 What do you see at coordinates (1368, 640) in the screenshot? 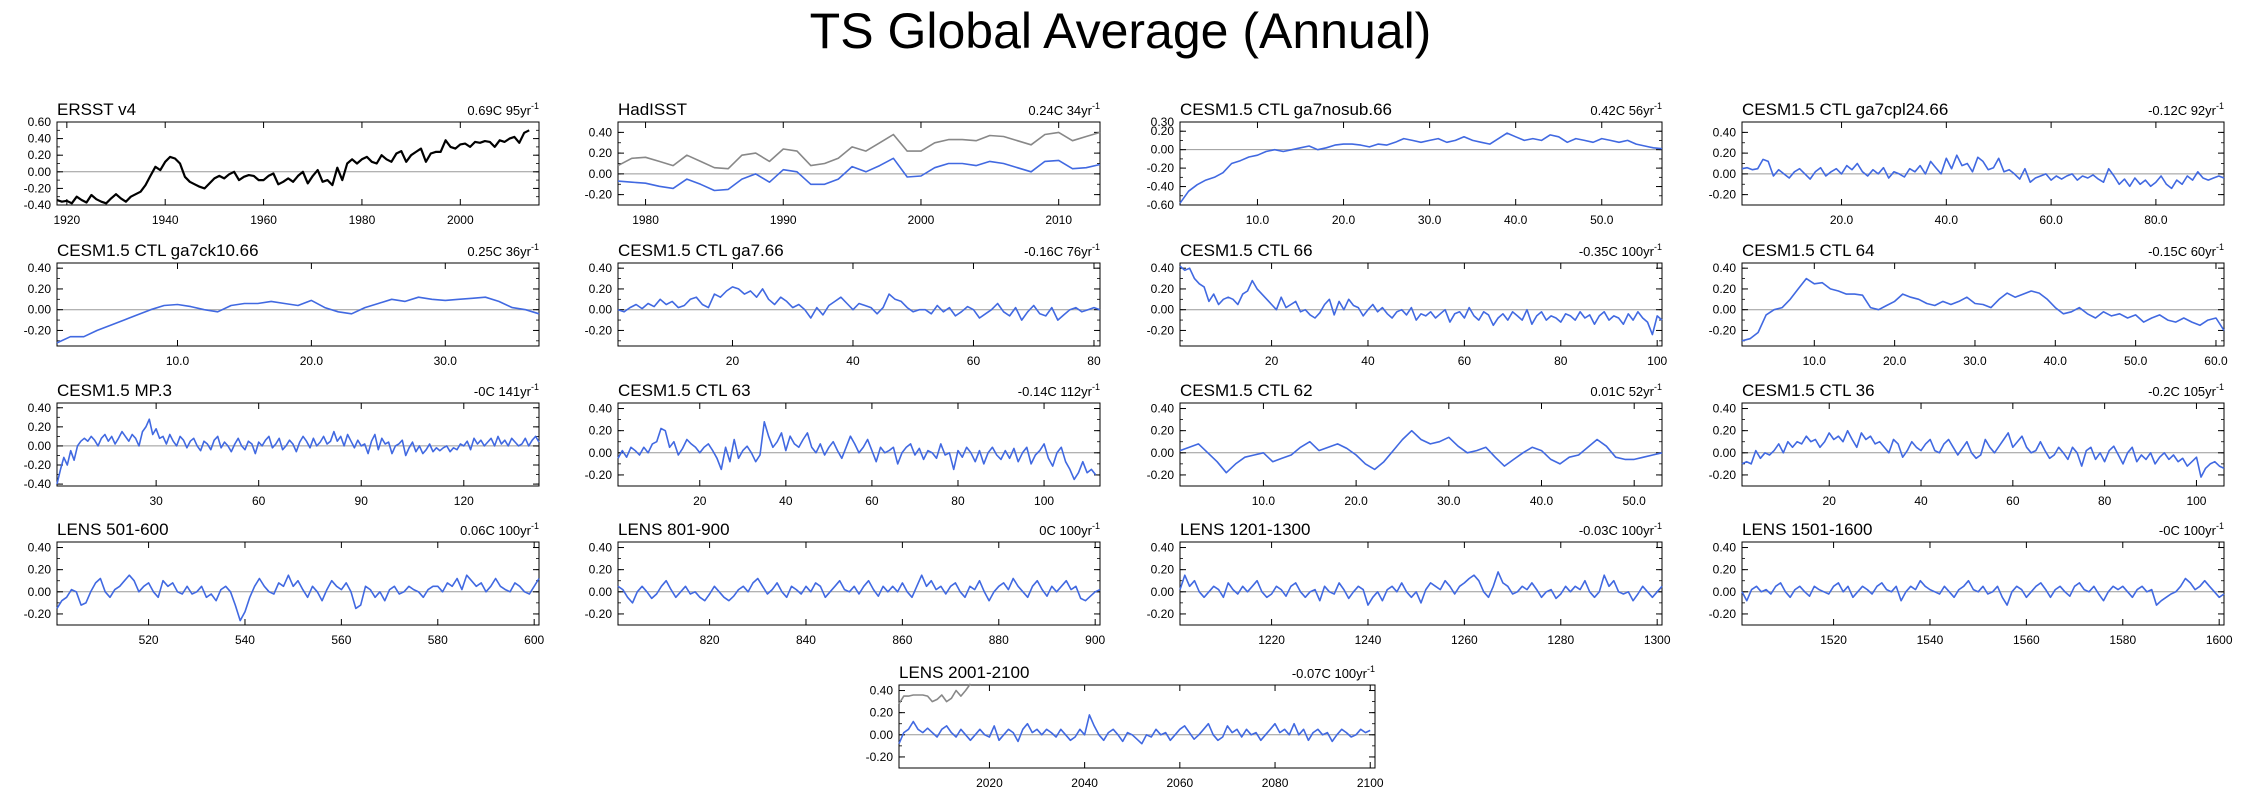
I see `x-tick-label: 1240` at bounding box center [1368, 640].